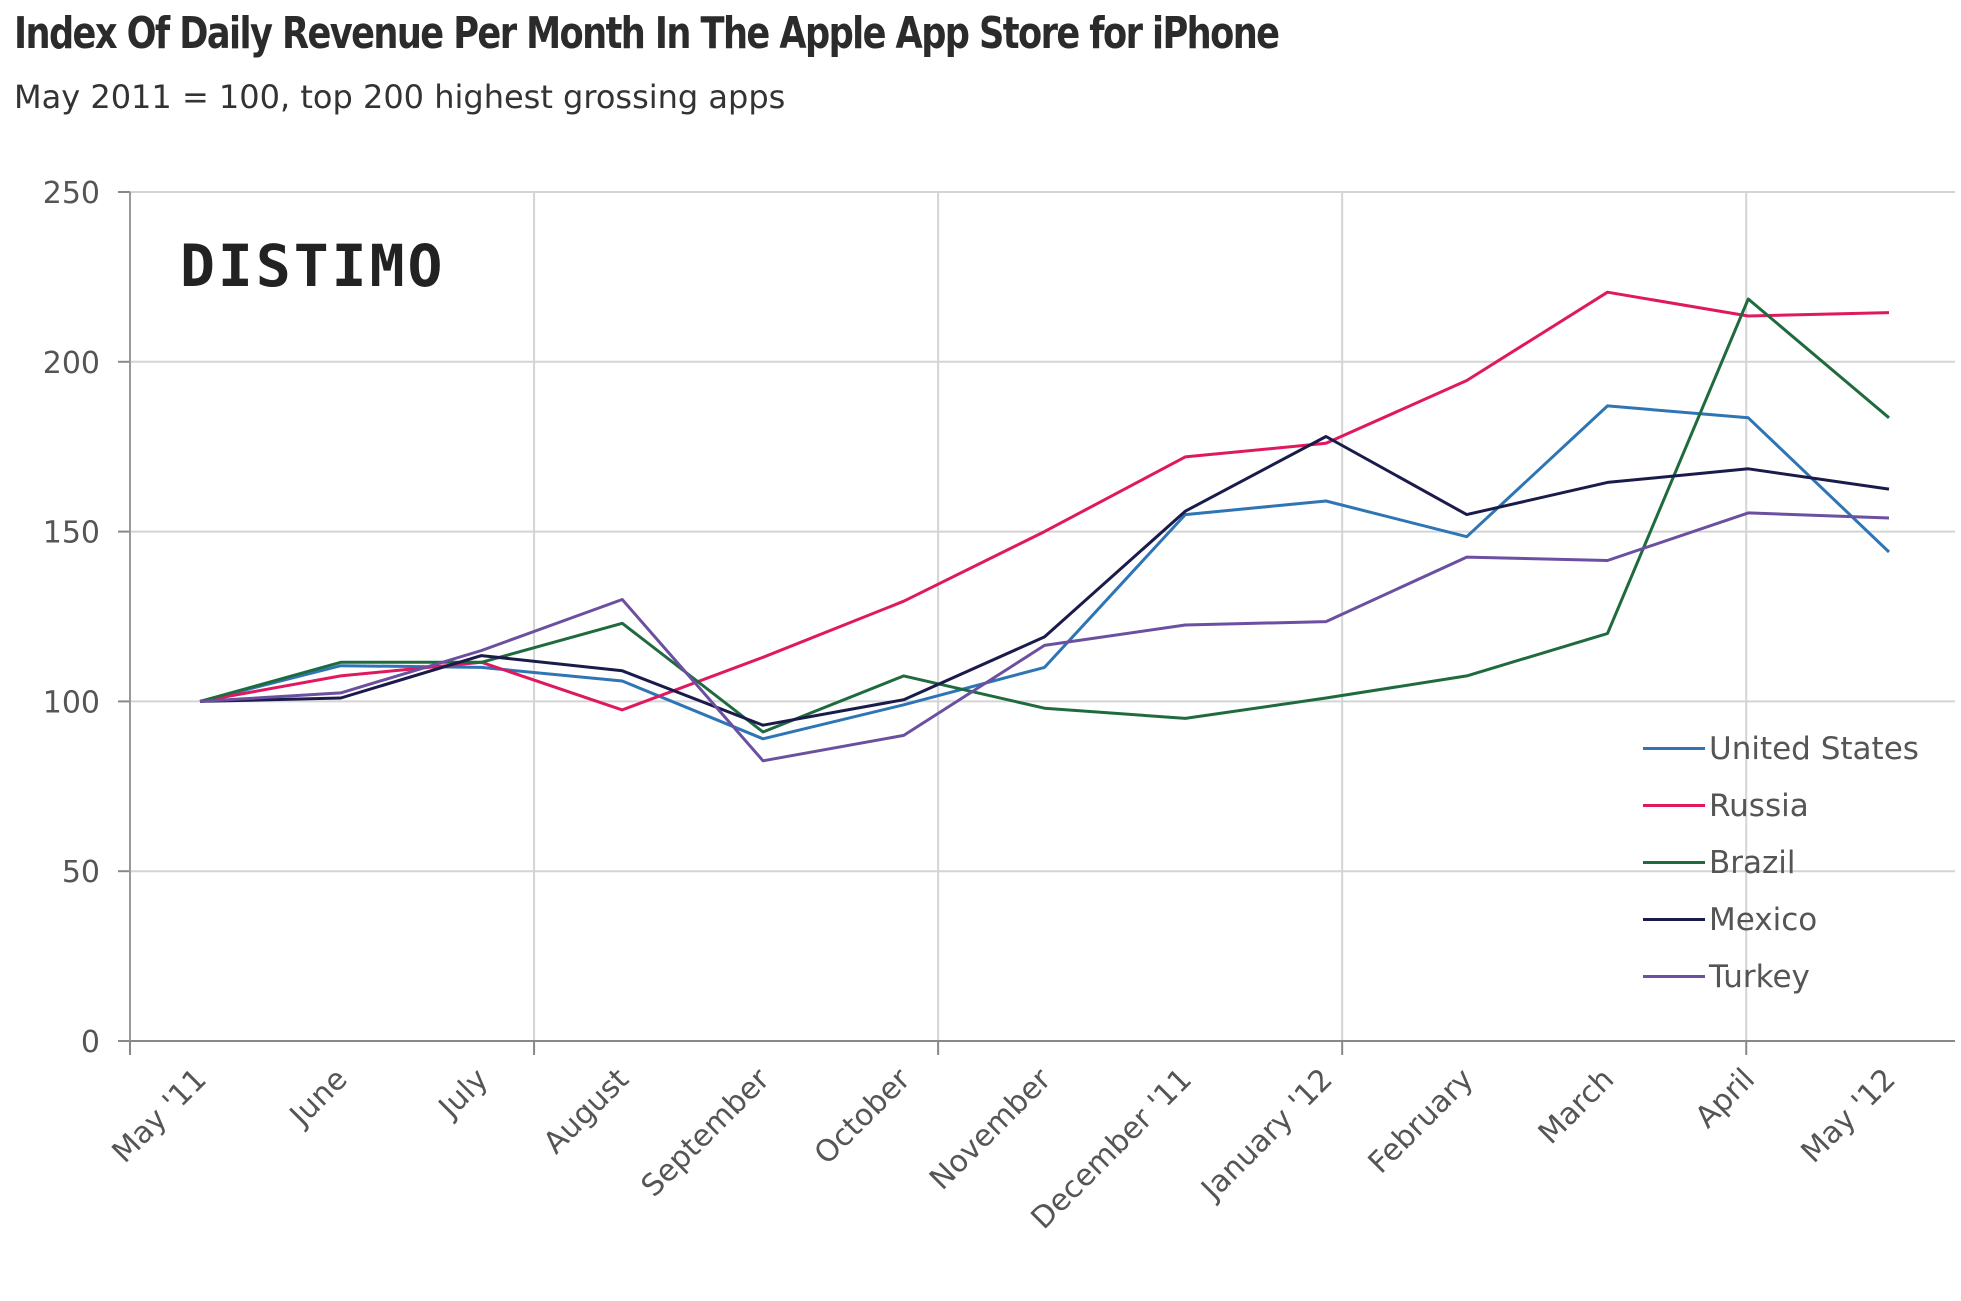  I want to click on legend-label: Russia, so click(1759, 805).